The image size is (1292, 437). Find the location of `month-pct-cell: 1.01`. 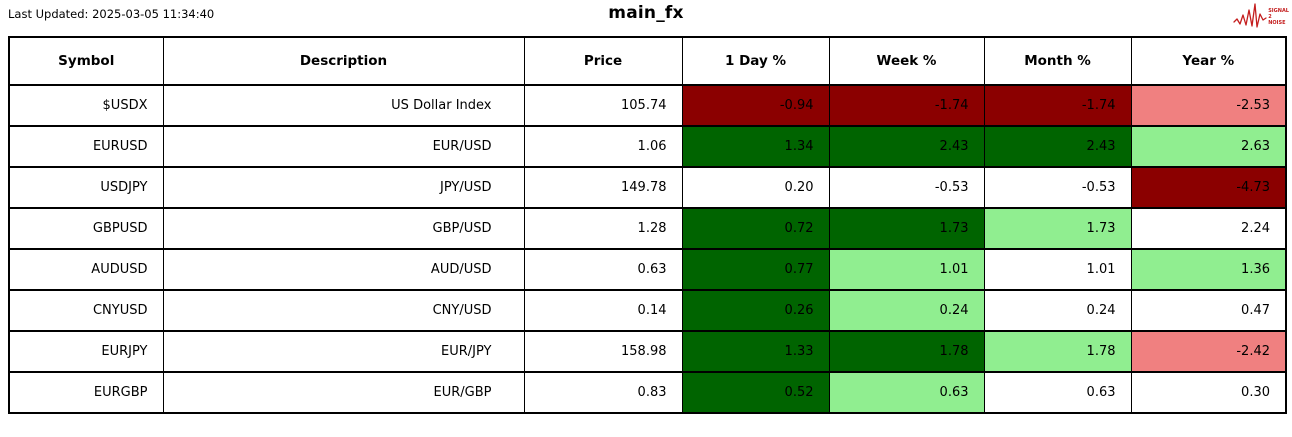

month-pct-cell: 1.01 is located at coordinates (1057, 269).